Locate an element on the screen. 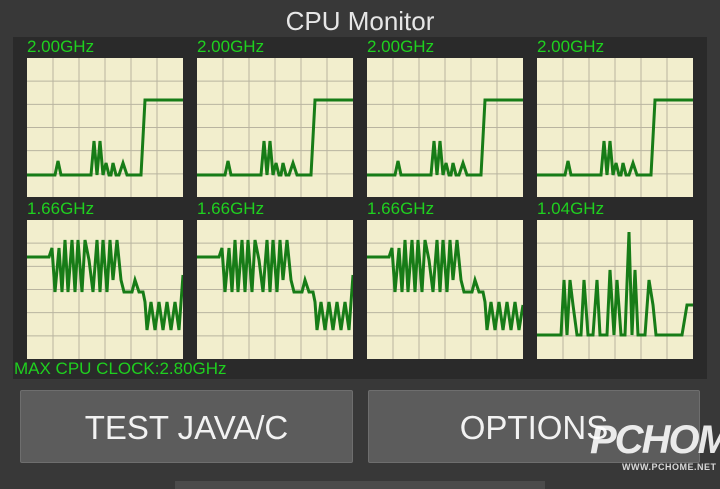 This screenshot has height=489, width=720. bottom-edge-bar is located at coordinates (360, 485).